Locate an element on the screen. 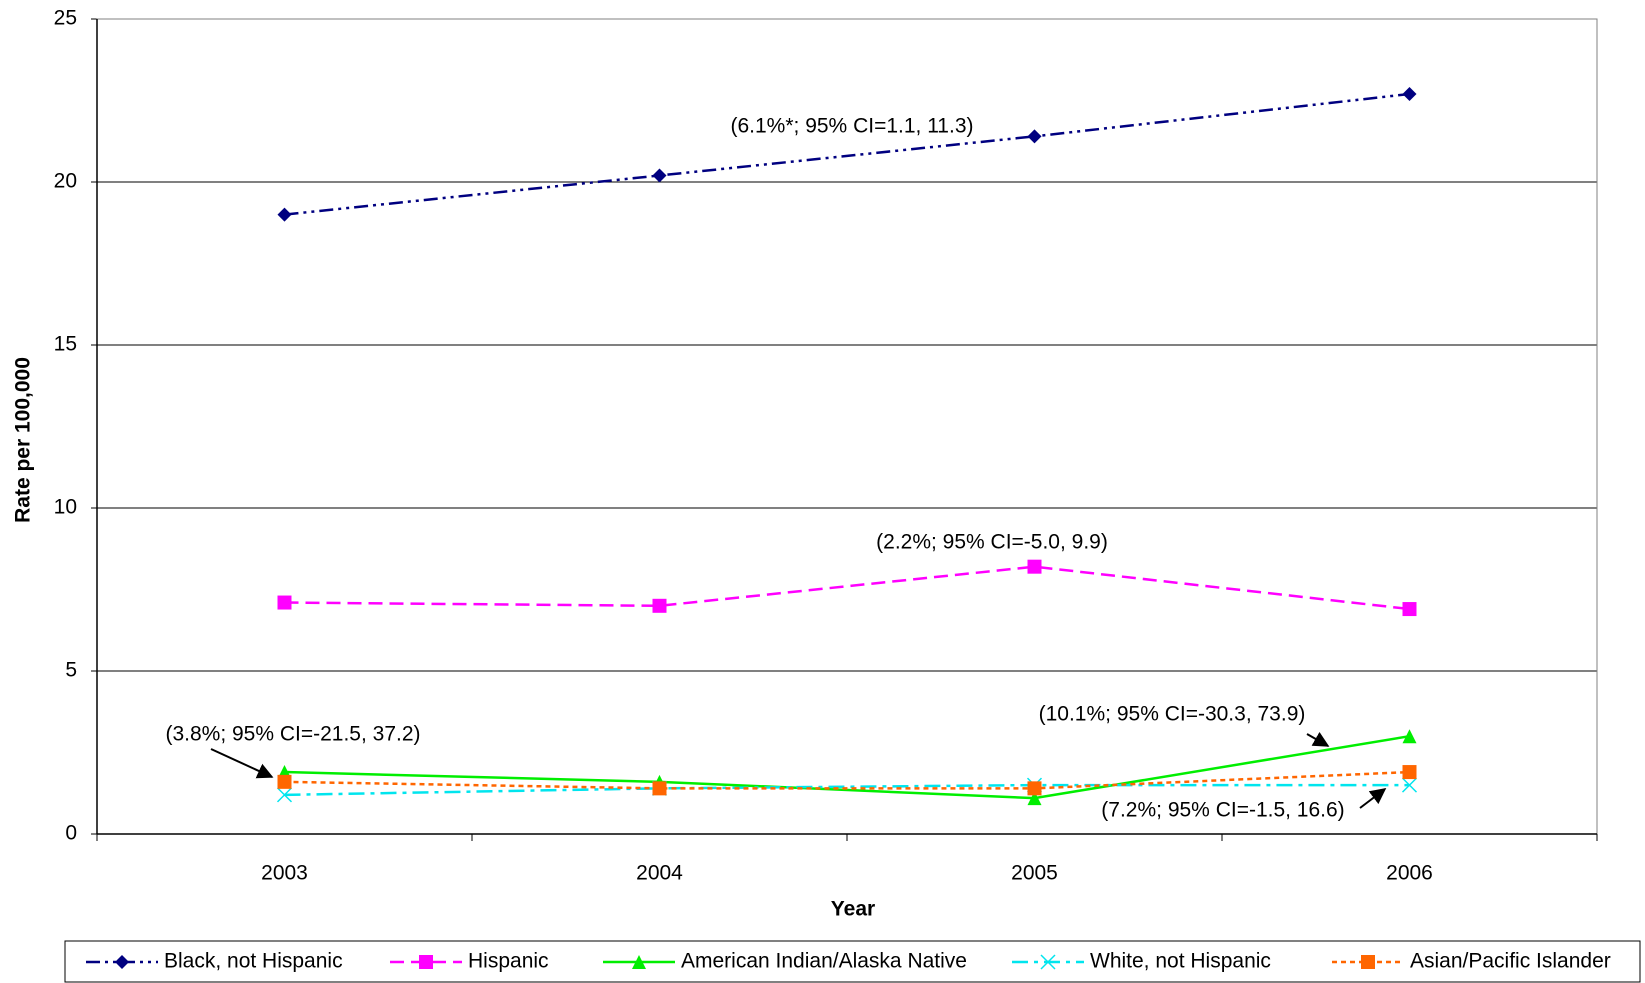 The image size is (1645, 983). x-tick-label: 2004 is located at coordinates (659, 873).